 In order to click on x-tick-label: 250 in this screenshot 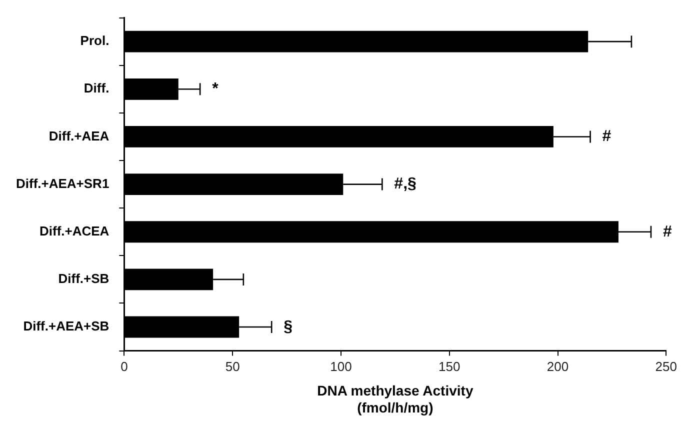, I will do `click(666, 366)`.